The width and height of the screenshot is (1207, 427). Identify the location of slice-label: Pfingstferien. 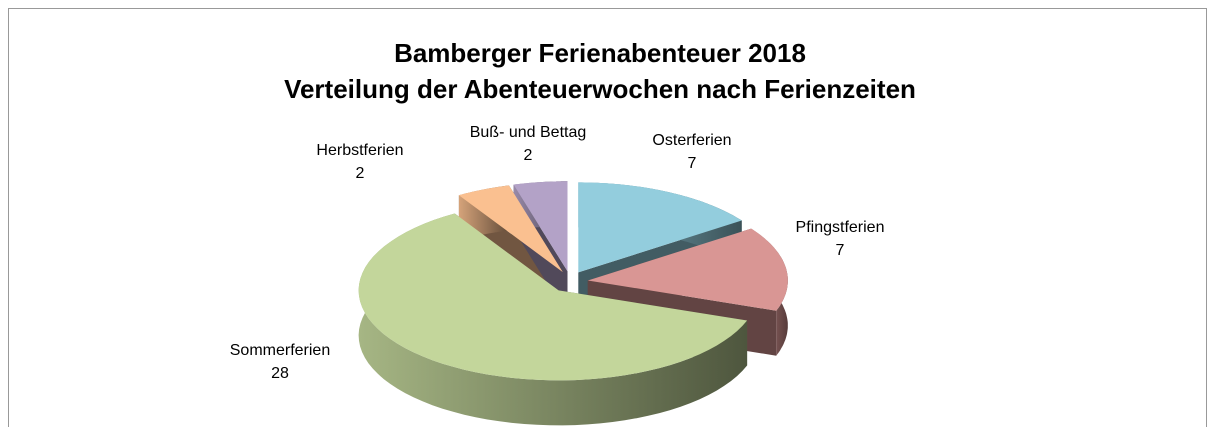
(840, 227).